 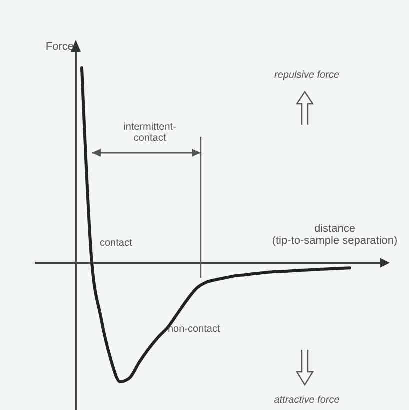 I want to click on x-axis-title: distance (tip-to-sample separation), so click(x=335, y=235).